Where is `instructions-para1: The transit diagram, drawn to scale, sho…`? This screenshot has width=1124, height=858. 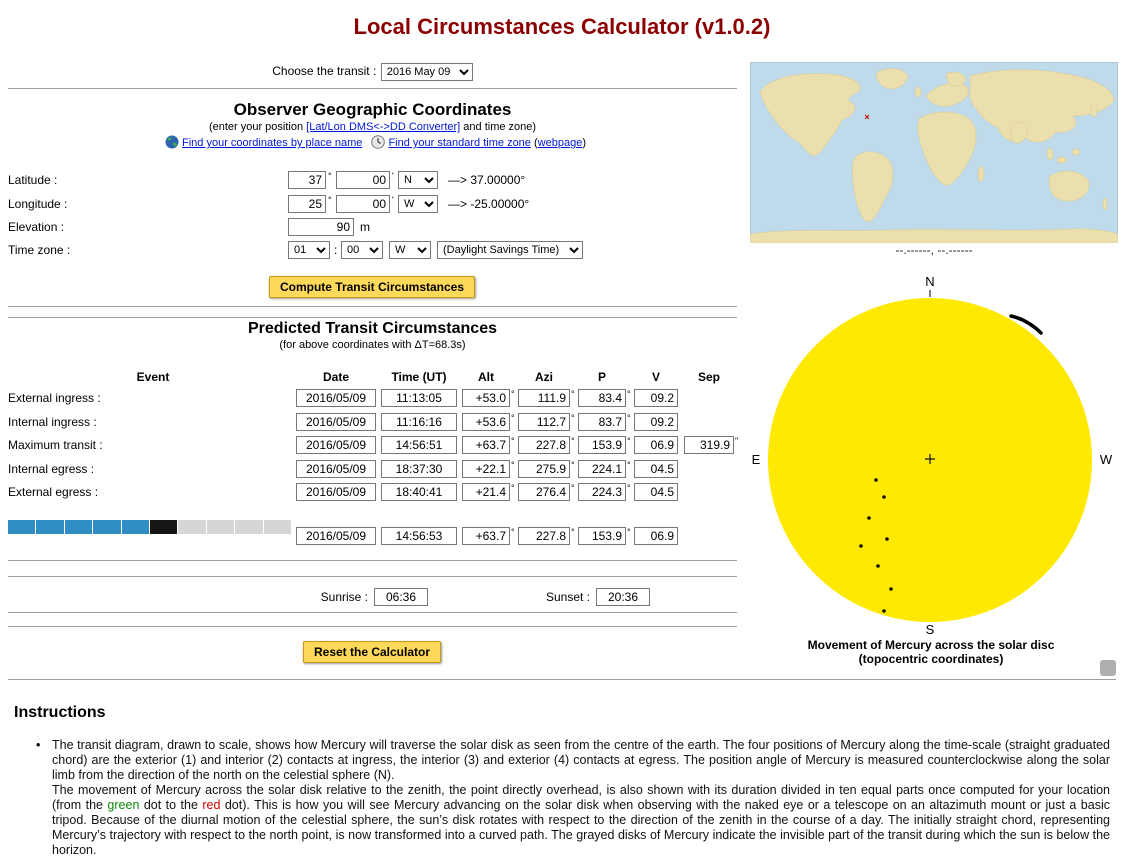 instructions-para1: The transit diagram, drawn to scale, sho… is located at coordinates (581, 760).